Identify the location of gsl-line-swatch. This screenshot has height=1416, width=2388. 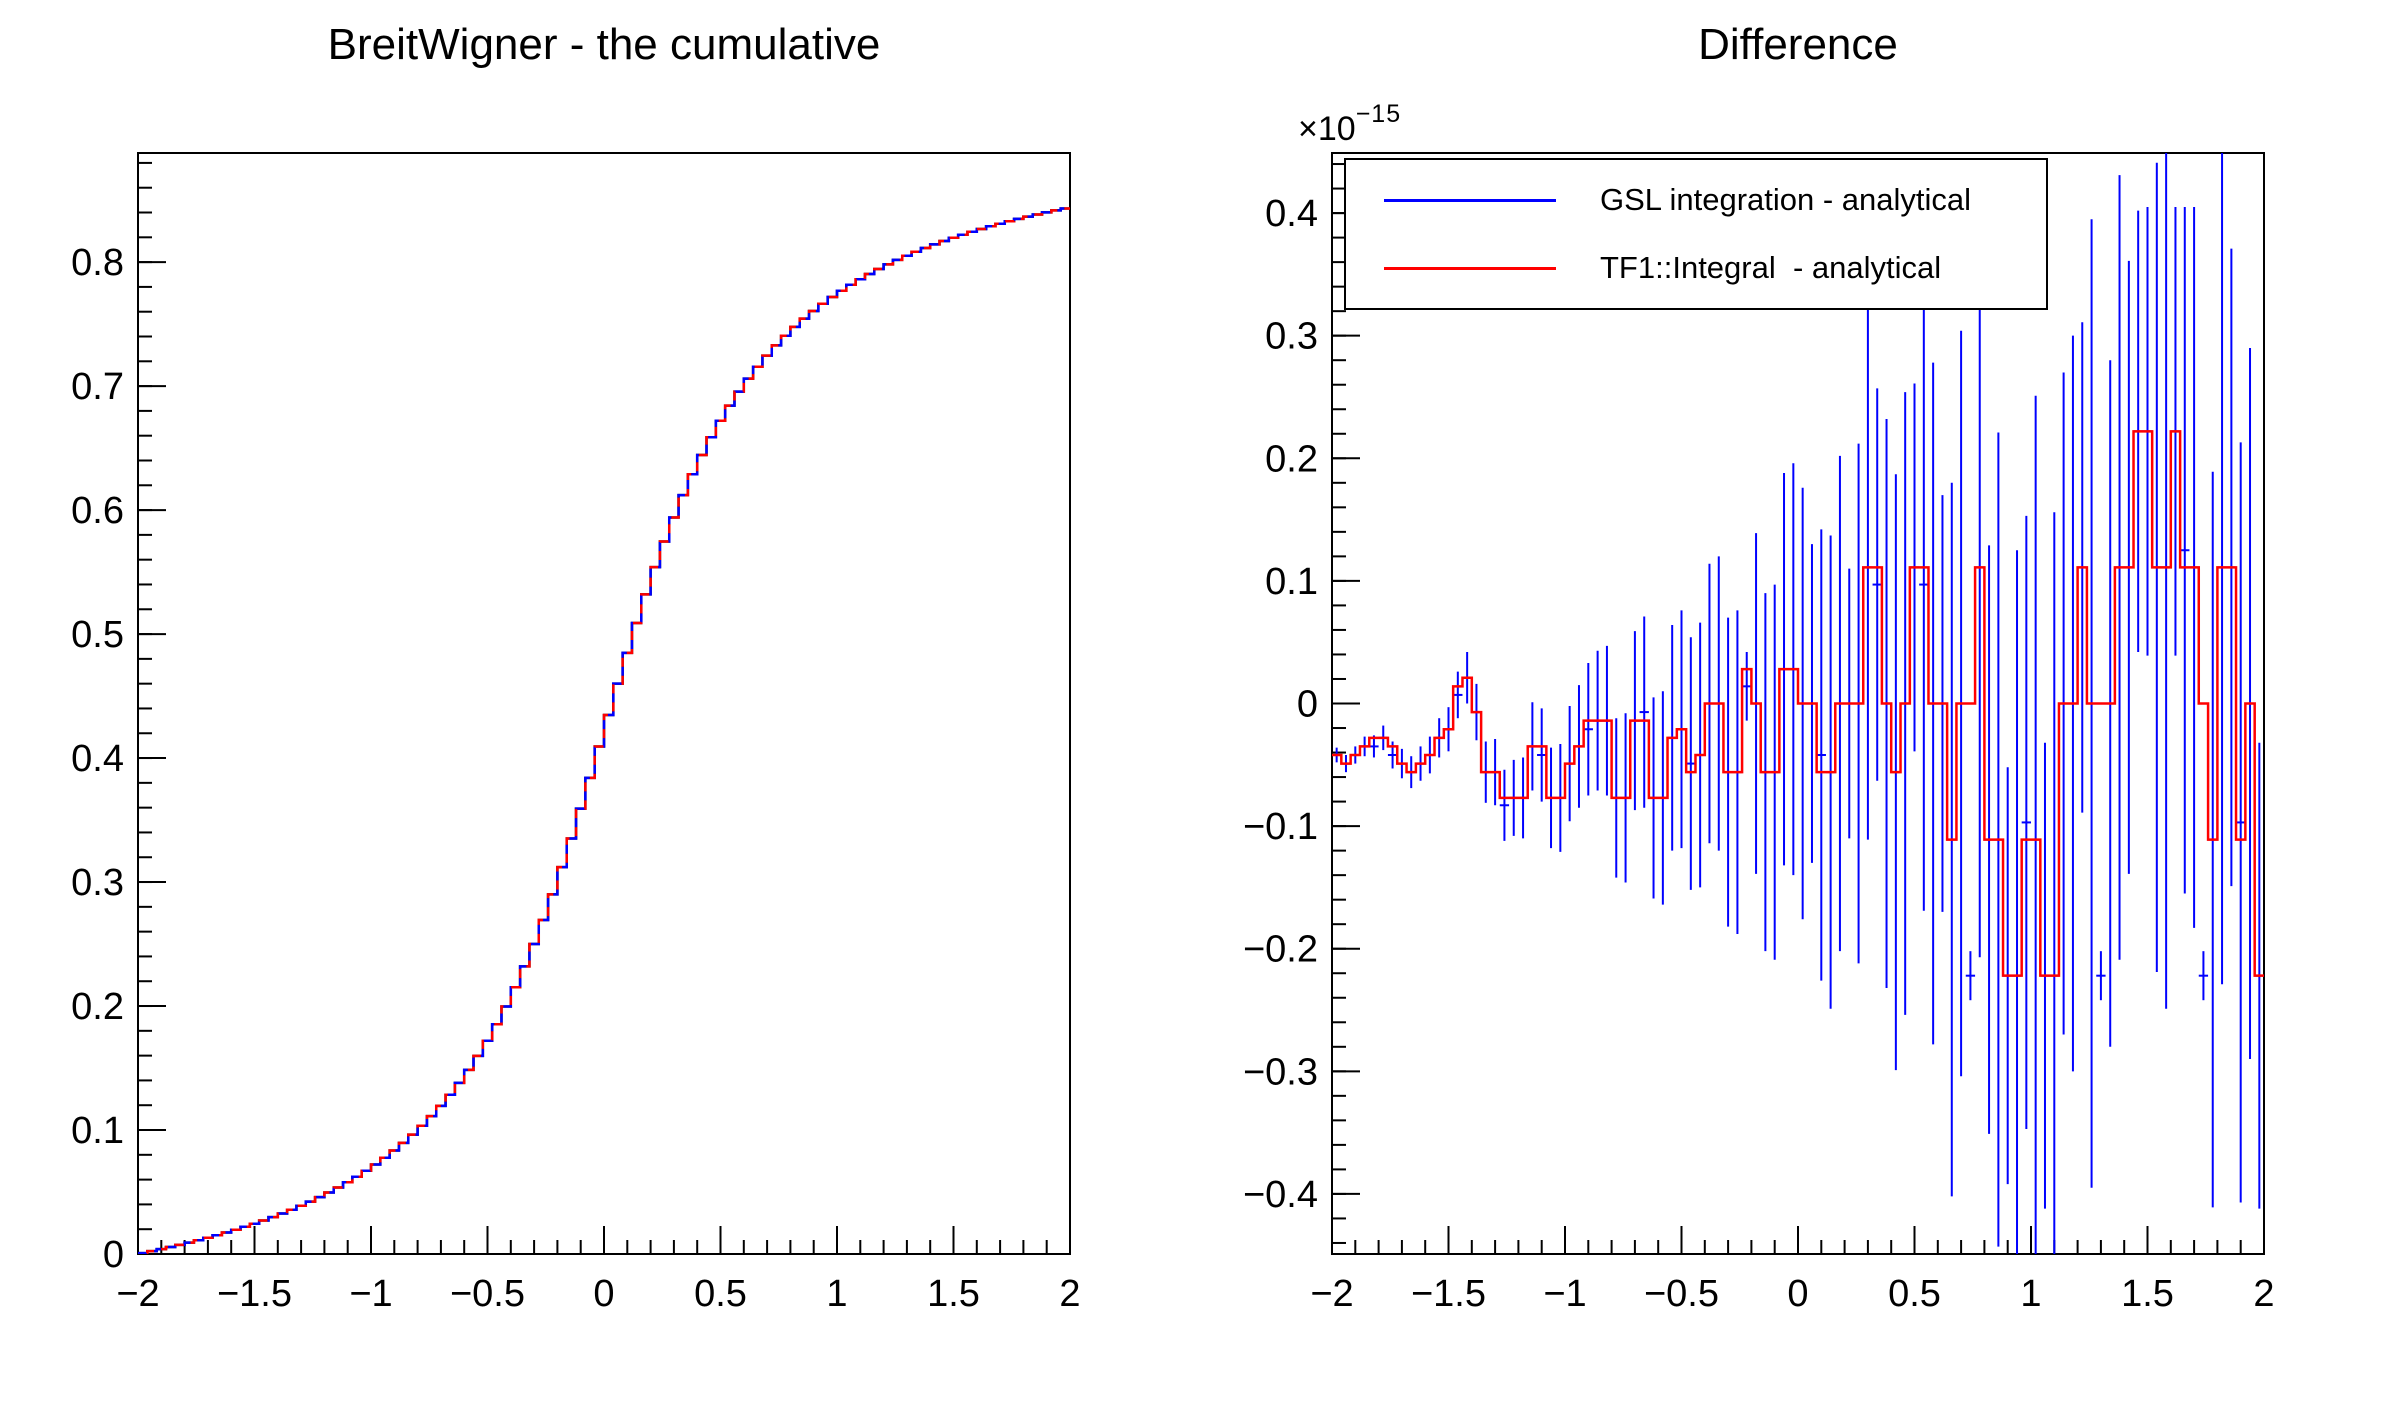
(1470, 200).